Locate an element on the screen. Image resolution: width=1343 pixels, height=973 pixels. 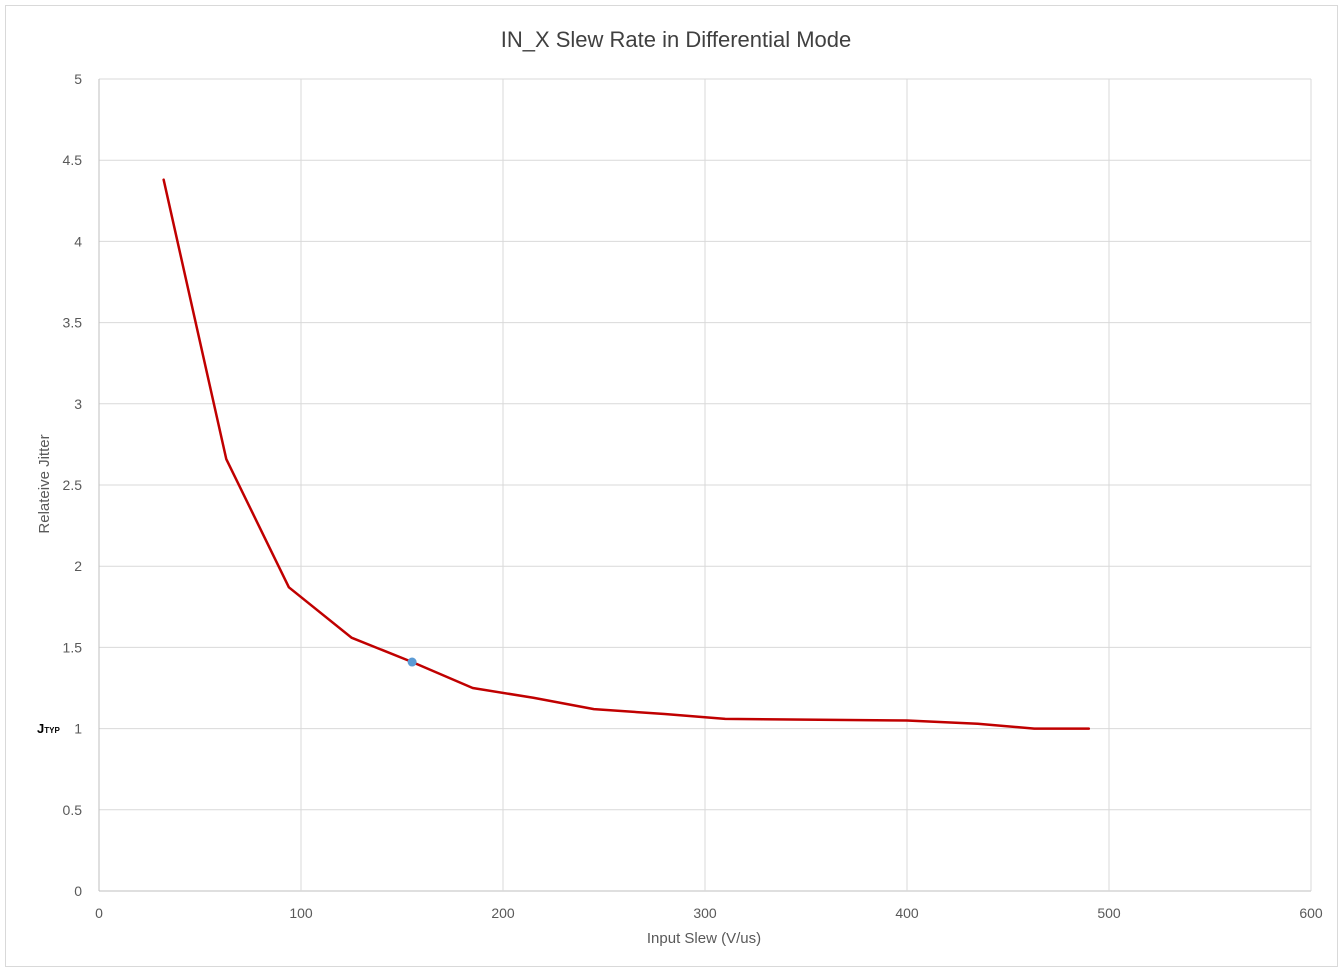
highlight-marker is located at coordinates (412, 662).